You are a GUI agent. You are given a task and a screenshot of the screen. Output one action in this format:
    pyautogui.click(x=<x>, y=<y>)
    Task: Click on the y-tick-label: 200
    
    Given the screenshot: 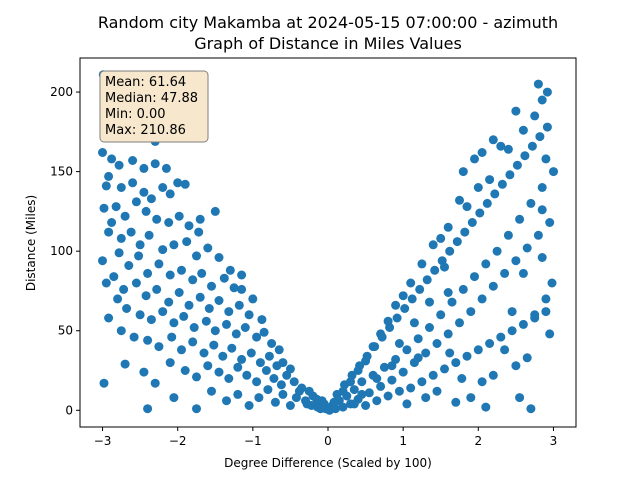 What is the action you would take?
    pyautogui.click(x=61, y=92)
    